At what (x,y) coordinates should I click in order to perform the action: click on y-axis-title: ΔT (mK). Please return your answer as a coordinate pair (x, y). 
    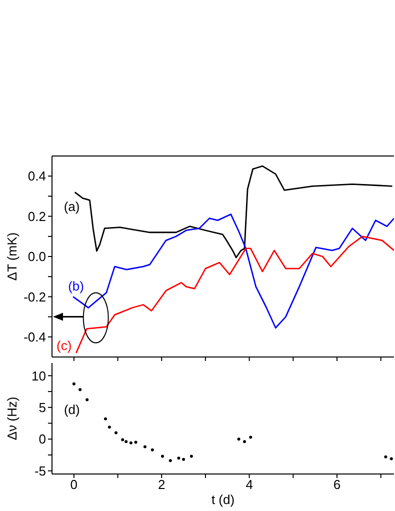
    Looking at the image, I should click on (12, 256).